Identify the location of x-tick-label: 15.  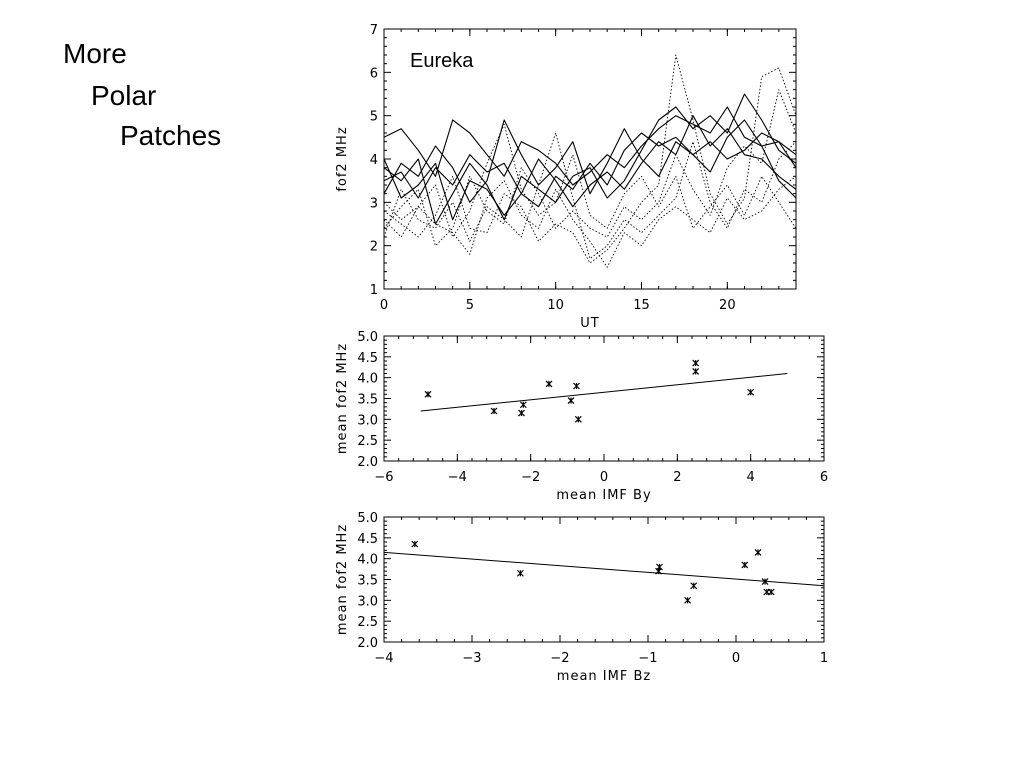
(641, 305).